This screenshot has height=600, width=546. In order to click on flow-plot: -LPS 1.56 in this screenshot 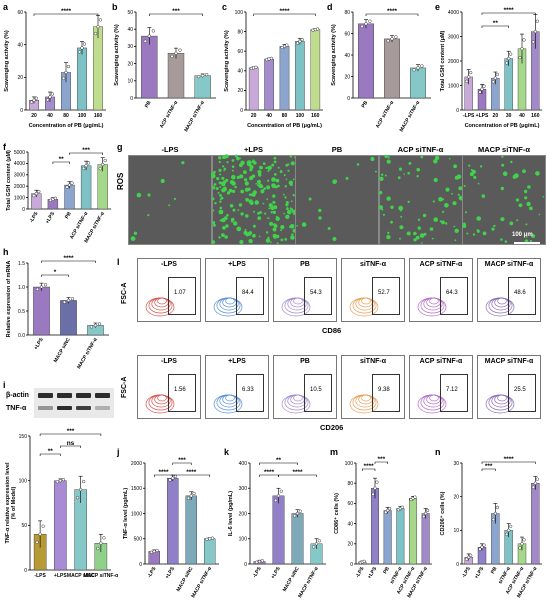, I will do `click(169, 387)`.